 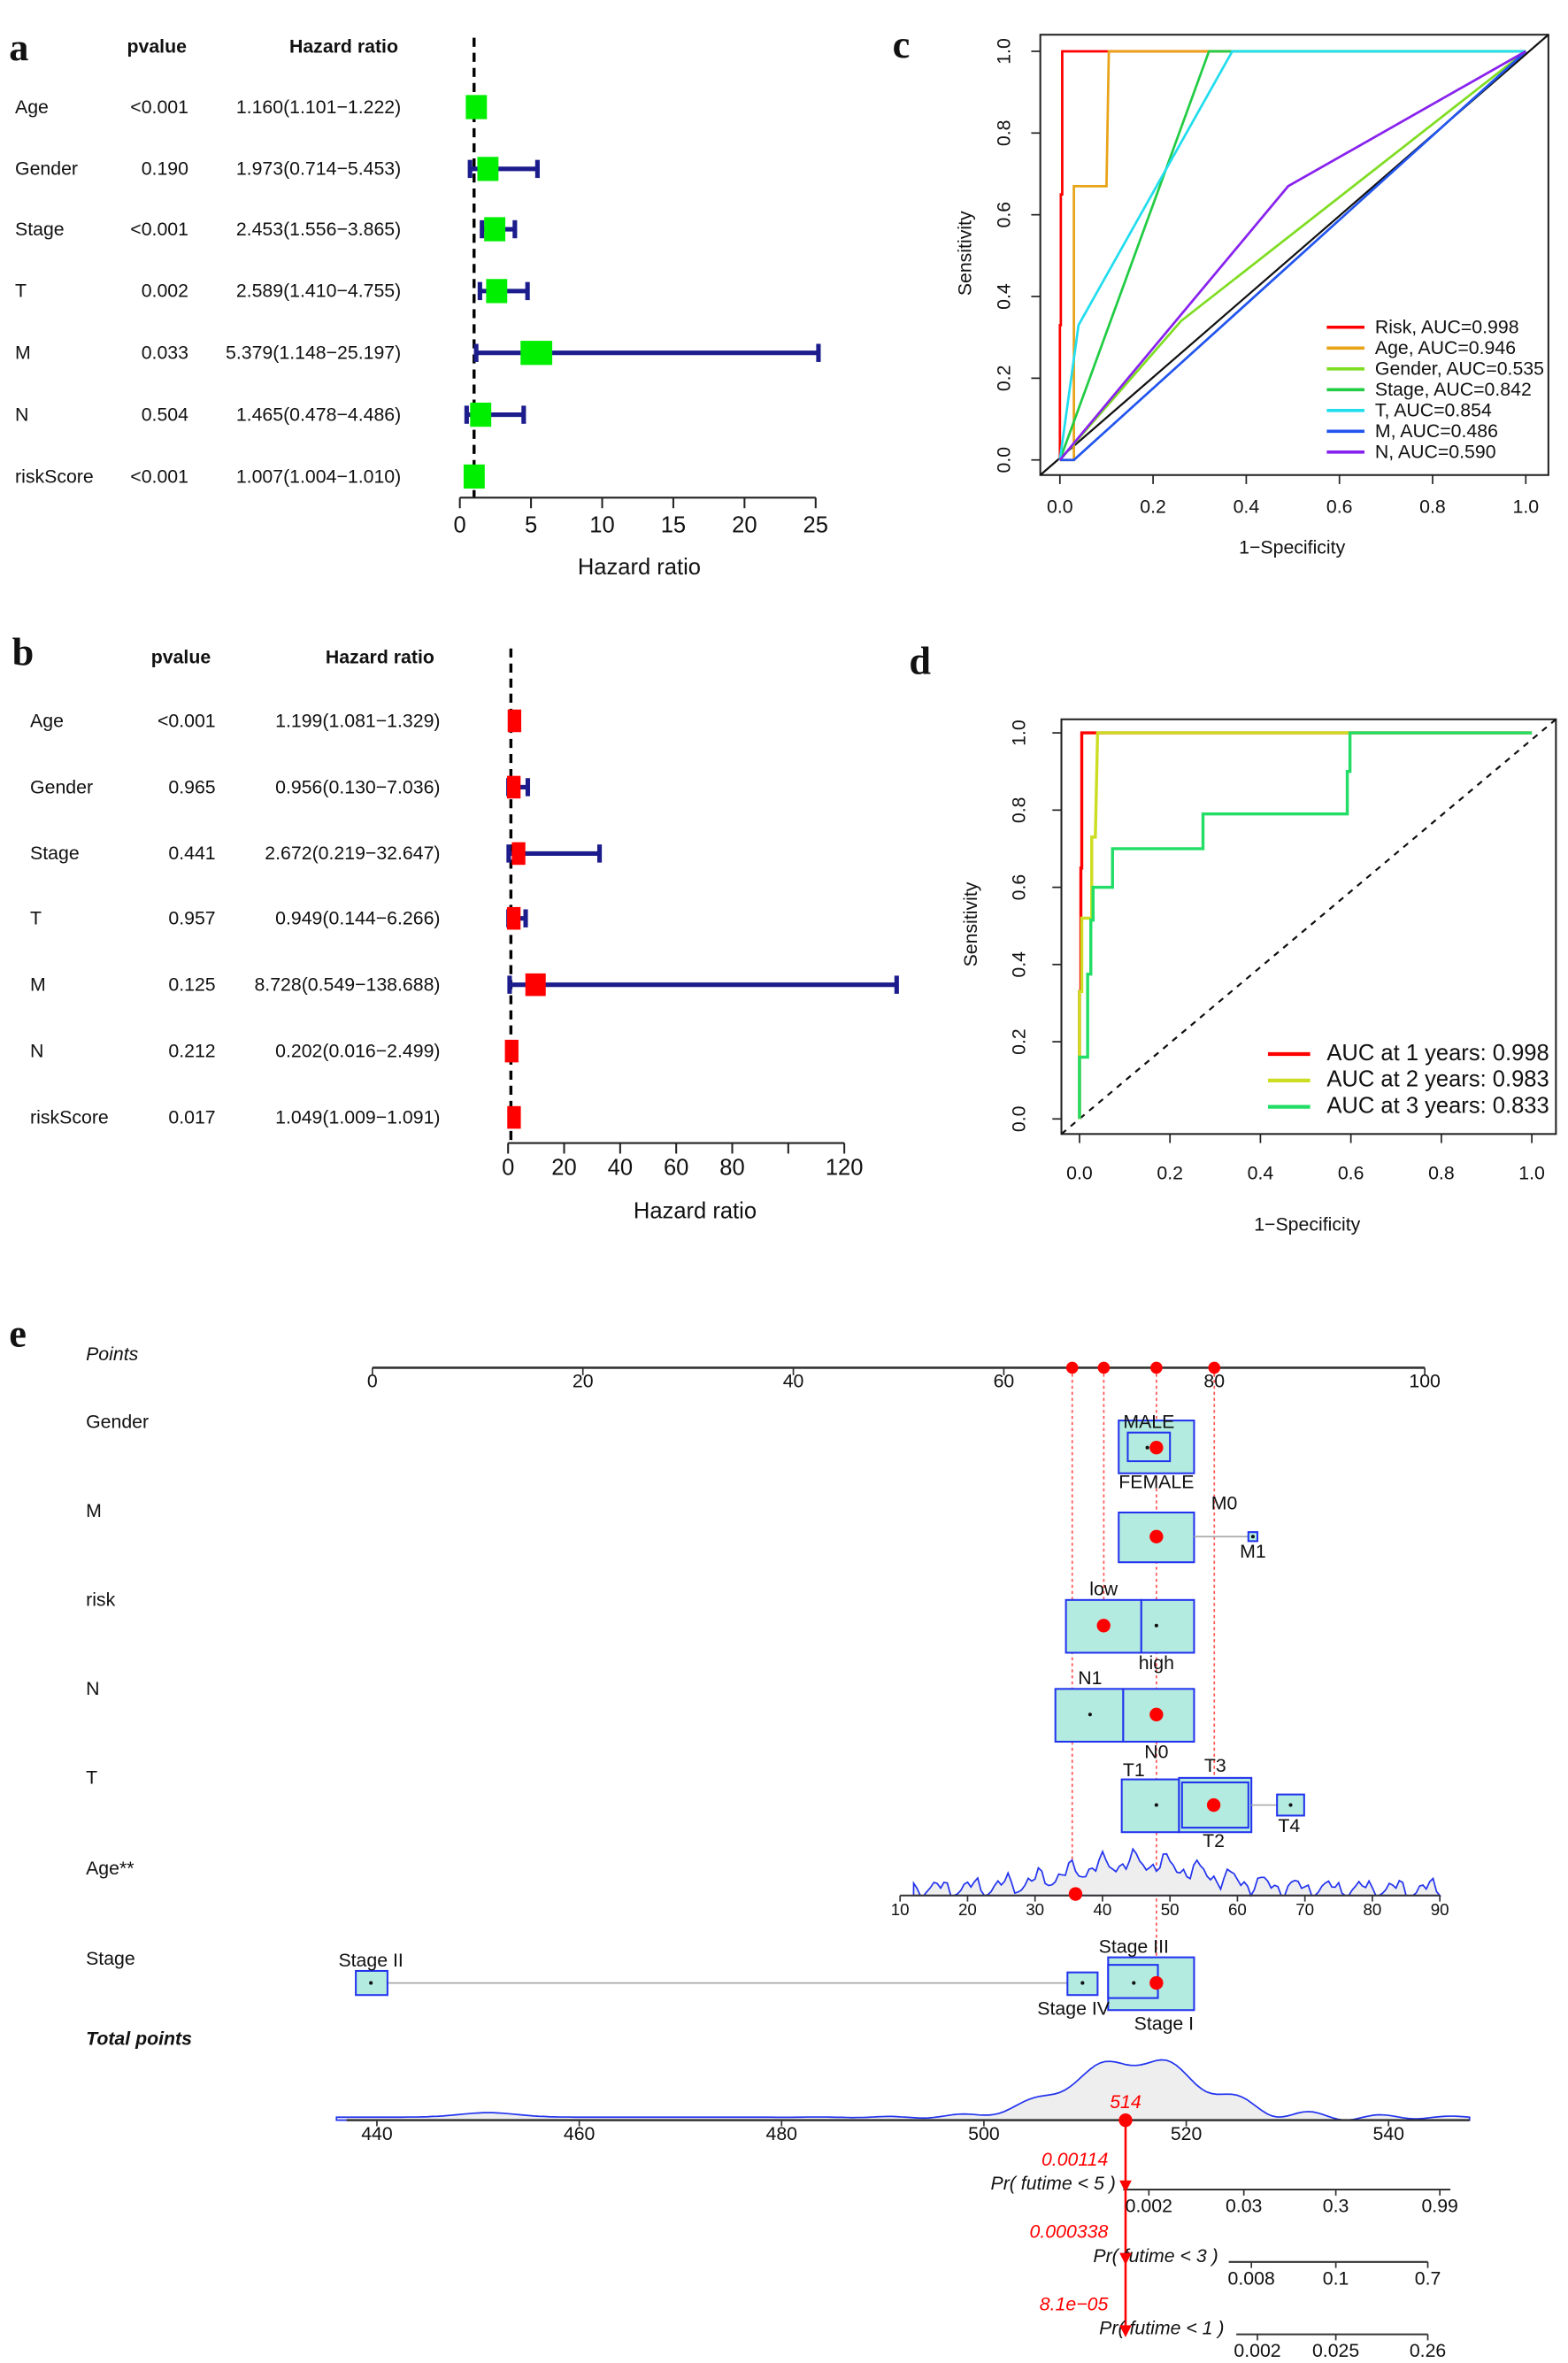 I want to click on row-hazard-ratio: 2.672(0.219−32.647), so click(x=352, y=853).